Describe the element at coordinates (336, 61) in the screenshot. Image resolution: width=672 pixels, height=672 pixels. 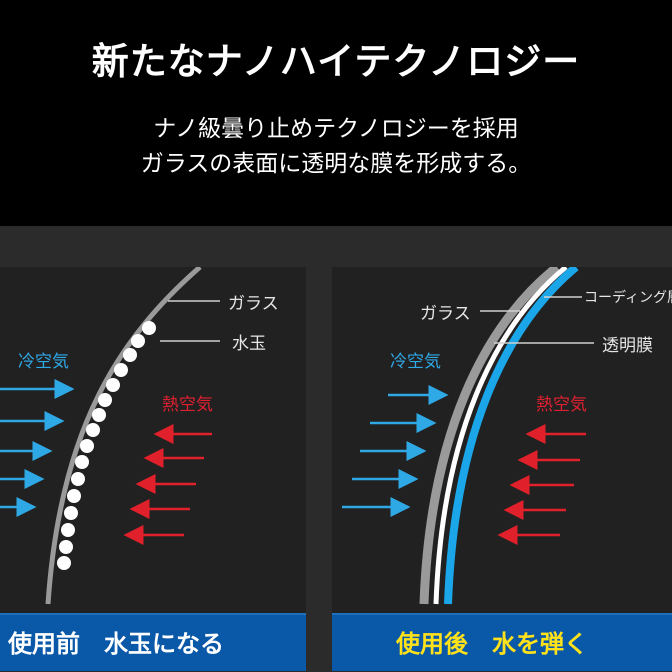
I see `page-title: 新たなナノハイテクノロジー` at that location.